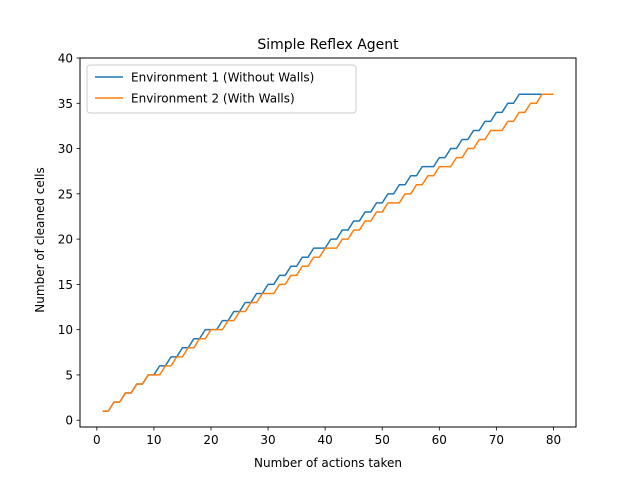 The height and width of the screenshot is (480, 640). What do you see at coordinates (65, 330) in the screenshot?
I see `y-tick-label: 10` at bounding box center [65, 330].